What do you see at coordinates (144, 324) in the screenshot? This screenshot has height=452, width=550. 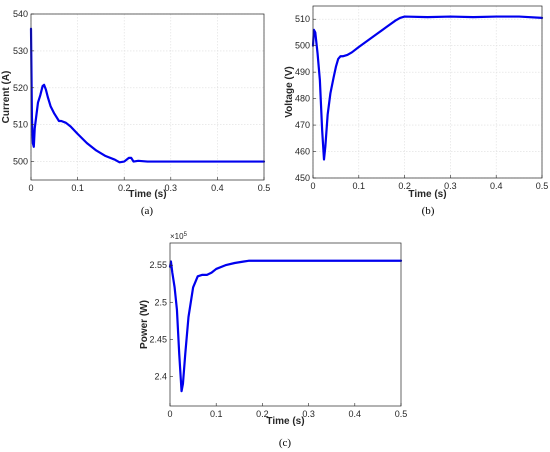 I see `y-axis-label: Power (W)` at bounding box center [144, 324].